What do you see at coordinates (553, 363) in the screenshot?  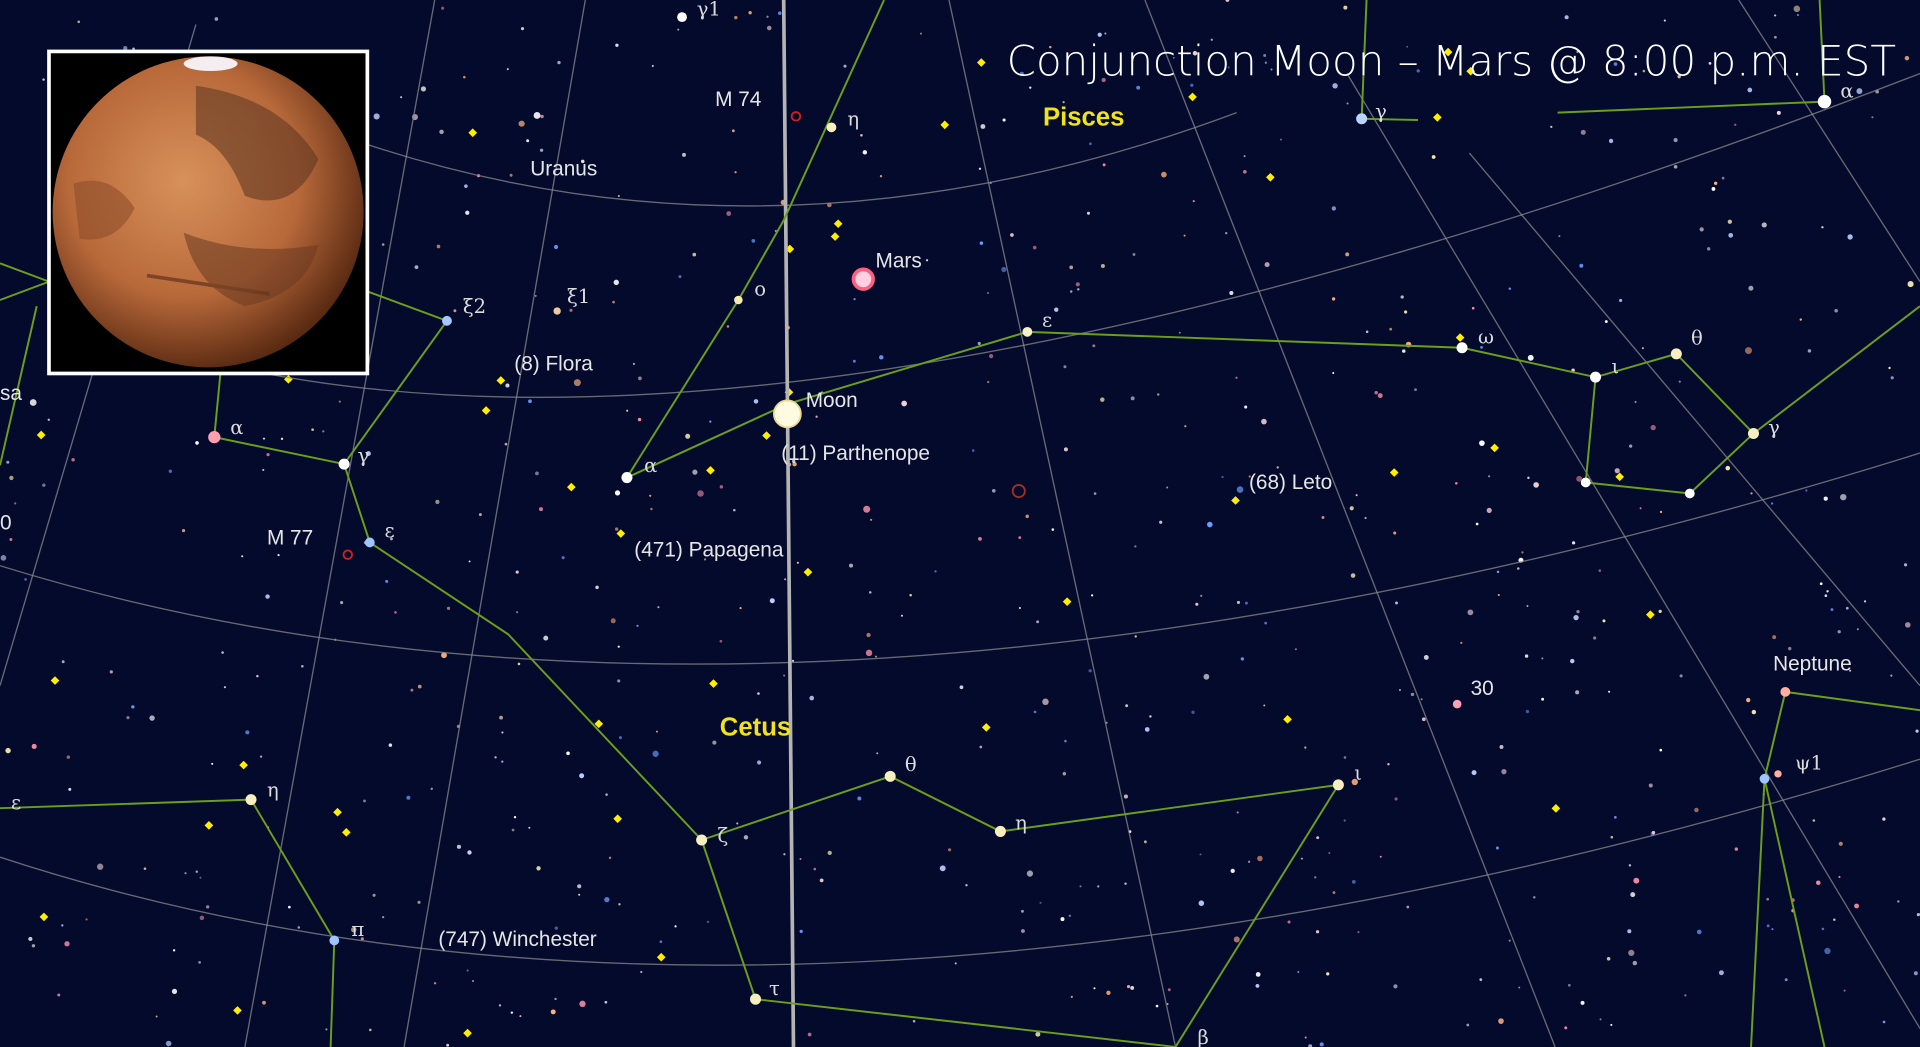 I see `asteroid-label: (8) Flora` at bounding box center [553, 363].